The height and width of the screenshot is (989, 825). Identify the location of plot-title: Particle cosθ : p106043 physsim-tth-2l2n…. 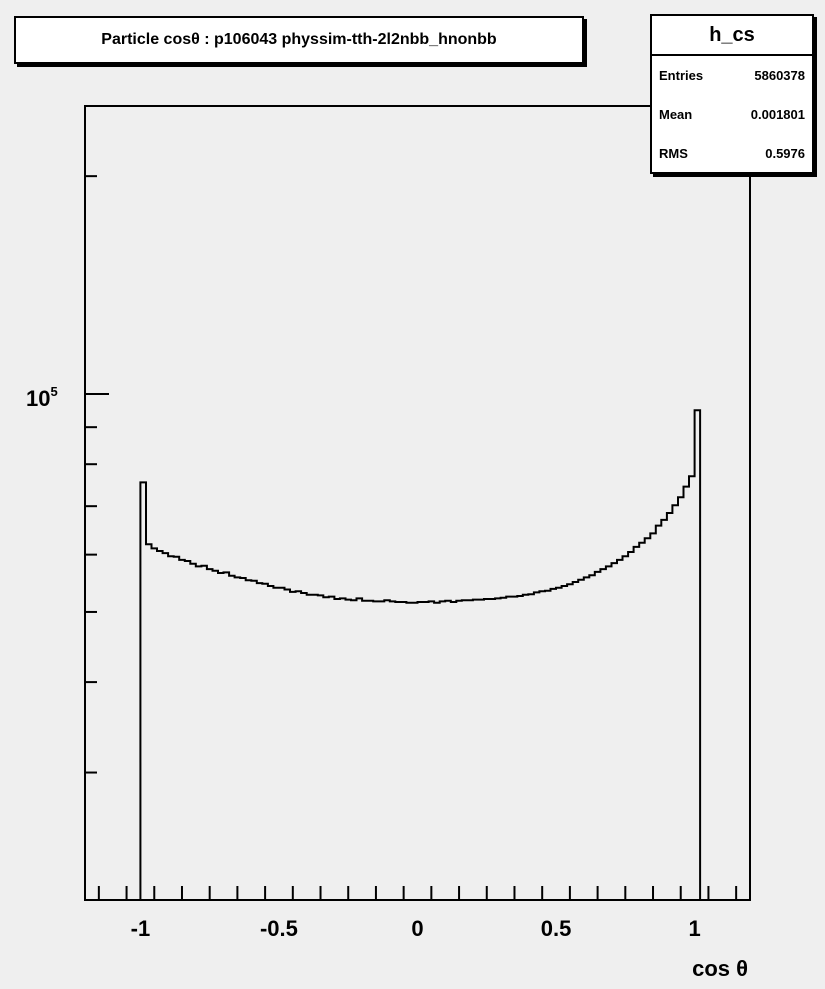
(299, 39).